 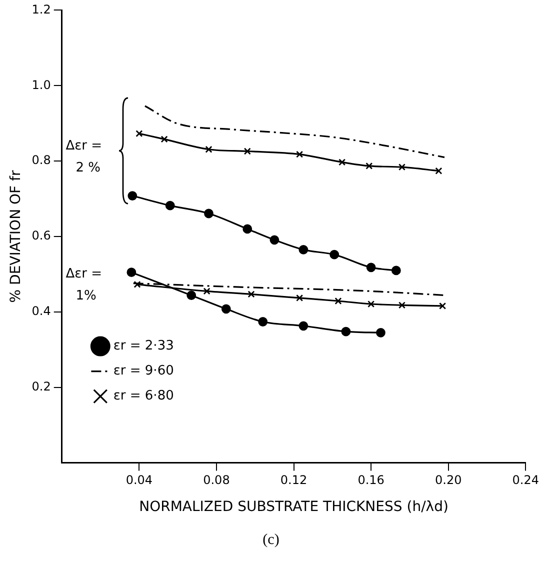 I want to click on x-tick-label: 0.12, so click(x=294, y=480).